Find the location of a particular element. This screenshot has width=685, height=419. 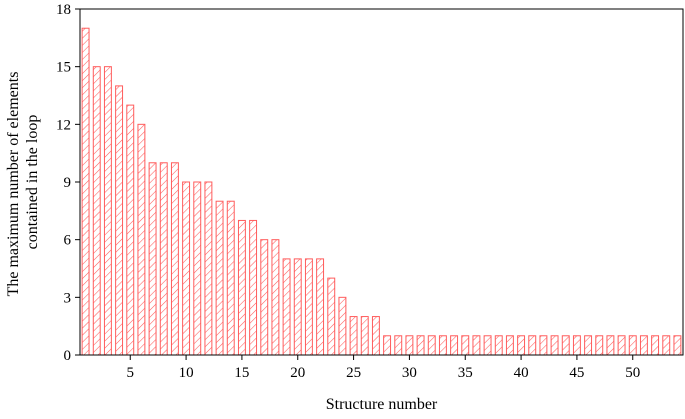

y-tick-label: 15 is located at coordinates (63, 68).